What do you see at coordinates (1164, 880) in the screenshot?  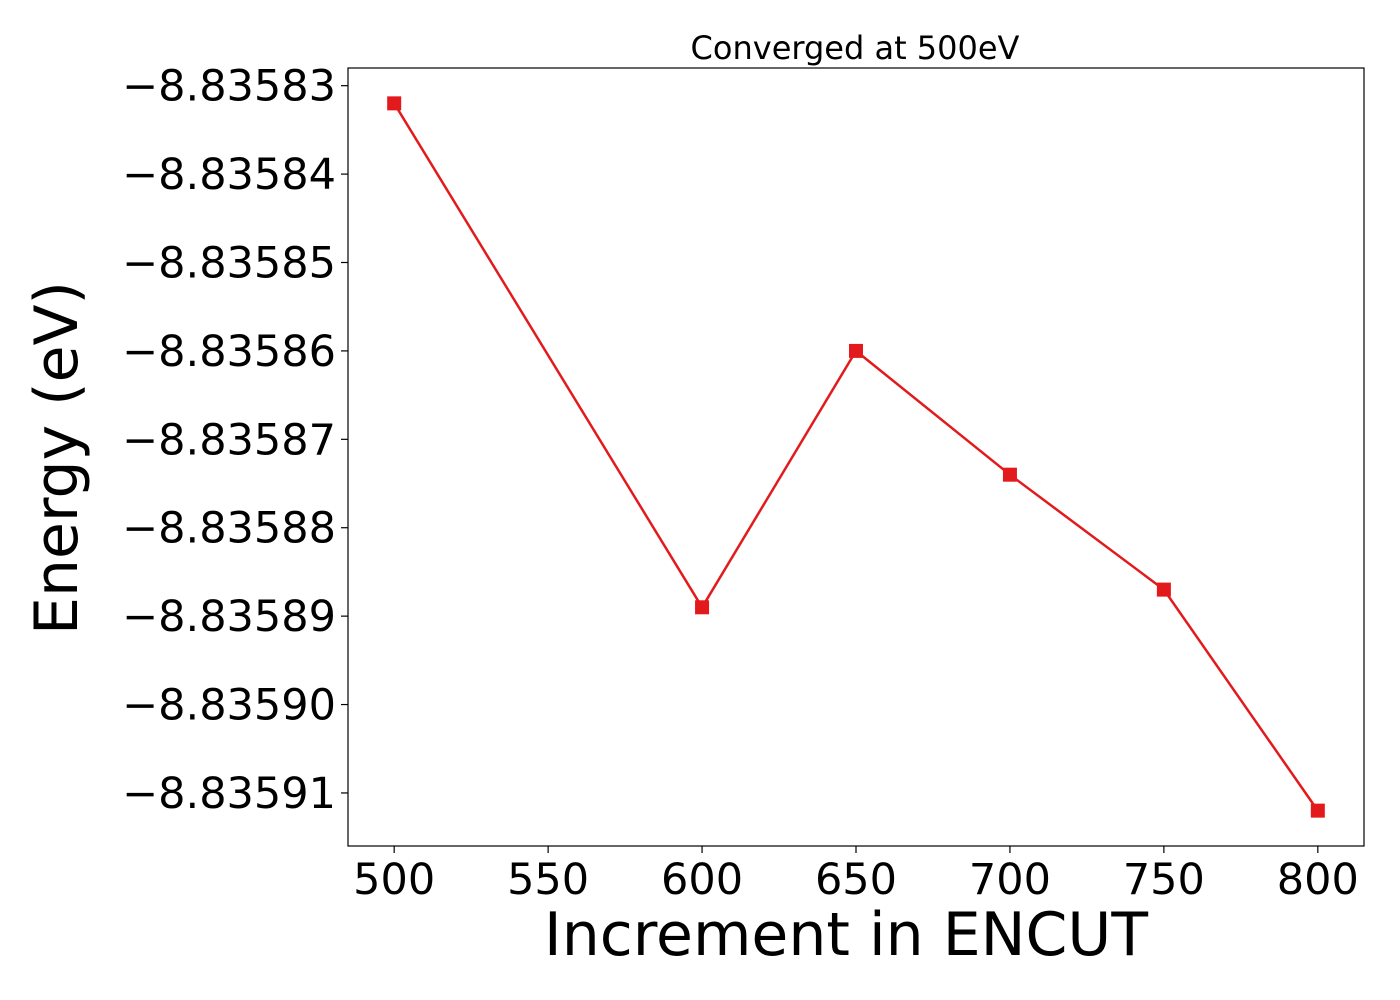 I see `x-tick-label: 750` at bounding box center [1164, 880].